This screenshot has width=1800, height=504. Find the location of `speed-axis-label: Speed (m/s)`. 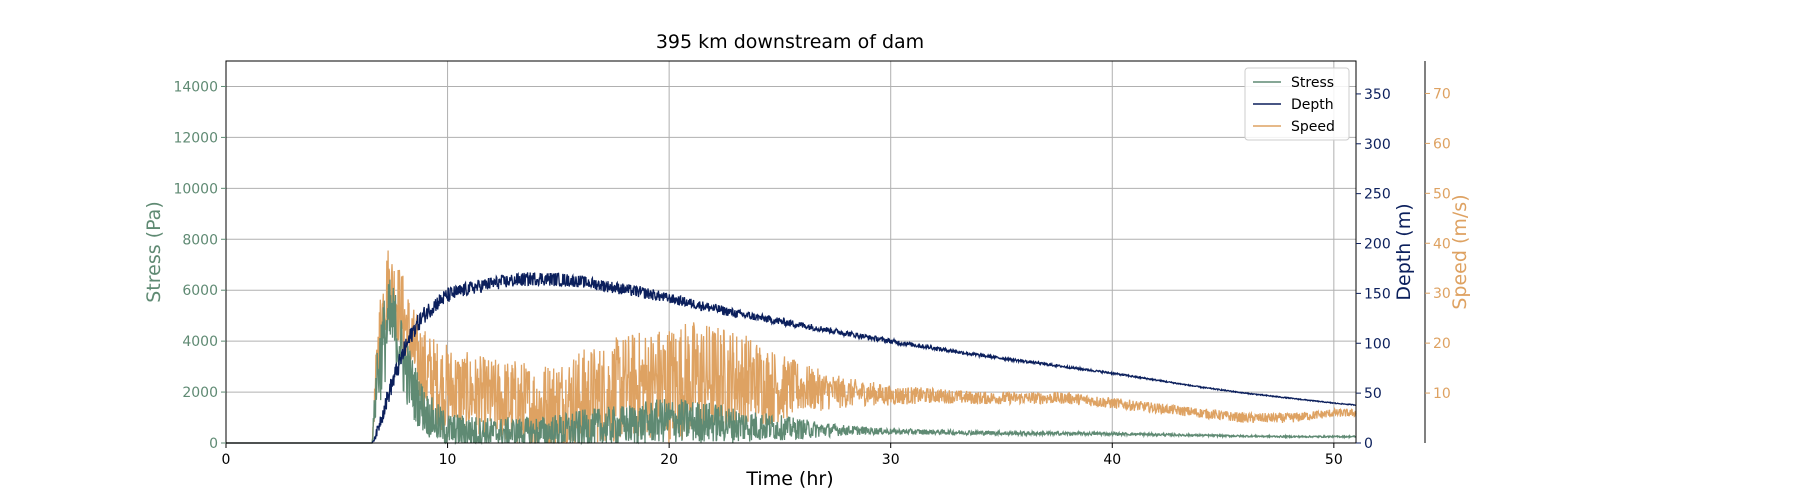

speed-axis-label: Speed (m/s) is located at coordinates (1460, 251).